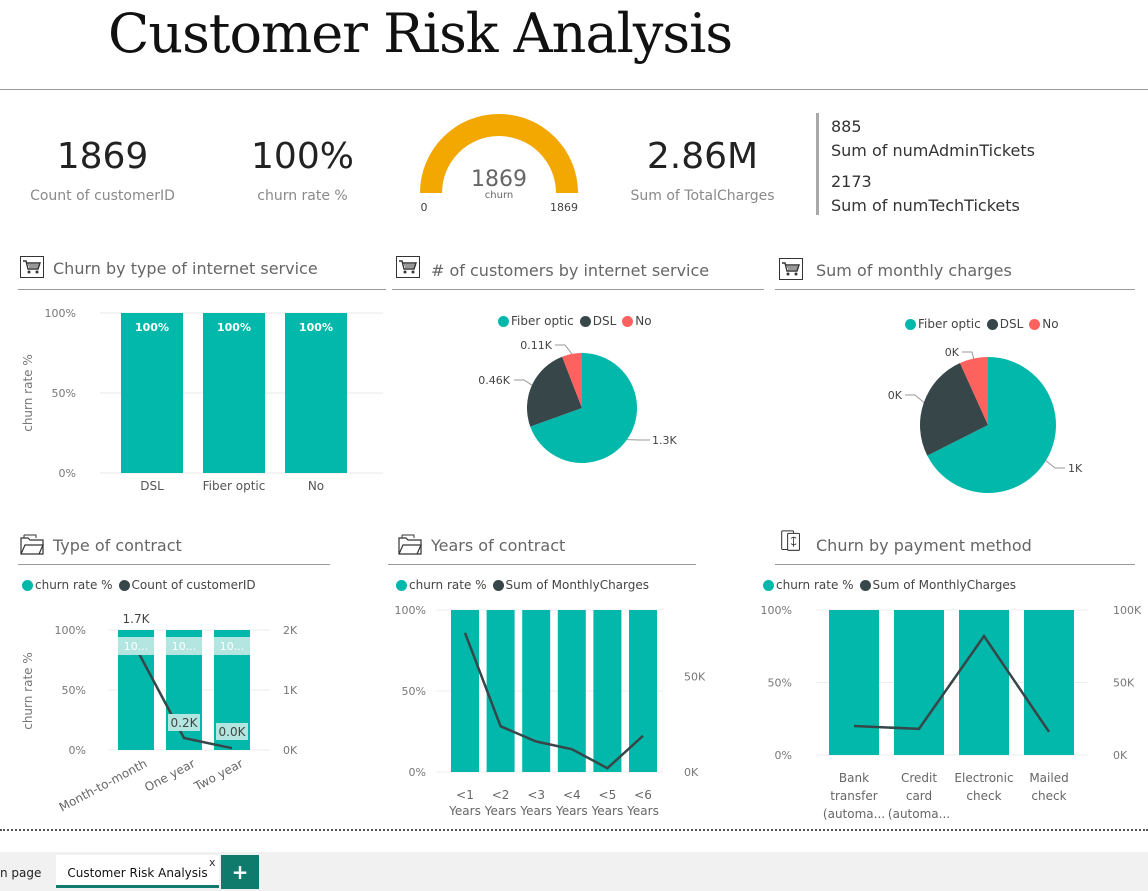  What do you see at coordinates (702, 196) in the screenshot?
I see `charges-kpi-label: Sum of TotalCharges` at bounding box center [702, 196].